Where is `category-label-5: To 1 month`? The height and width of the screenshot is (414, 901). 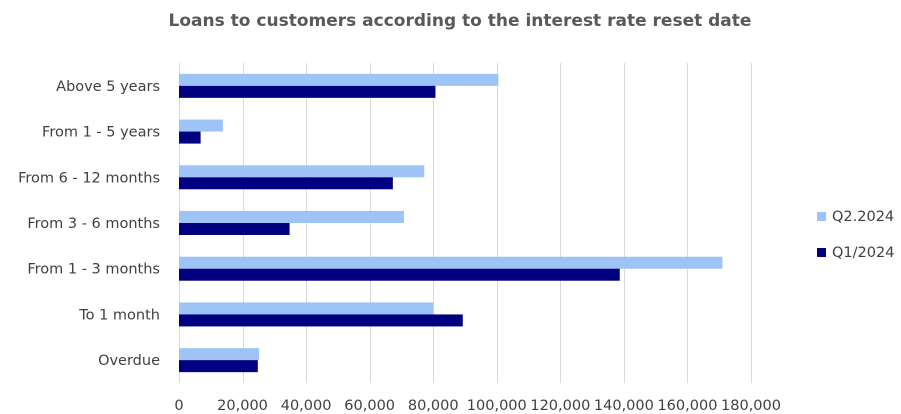
category-label-5: To 1 month is located at coordinates (119, 315).